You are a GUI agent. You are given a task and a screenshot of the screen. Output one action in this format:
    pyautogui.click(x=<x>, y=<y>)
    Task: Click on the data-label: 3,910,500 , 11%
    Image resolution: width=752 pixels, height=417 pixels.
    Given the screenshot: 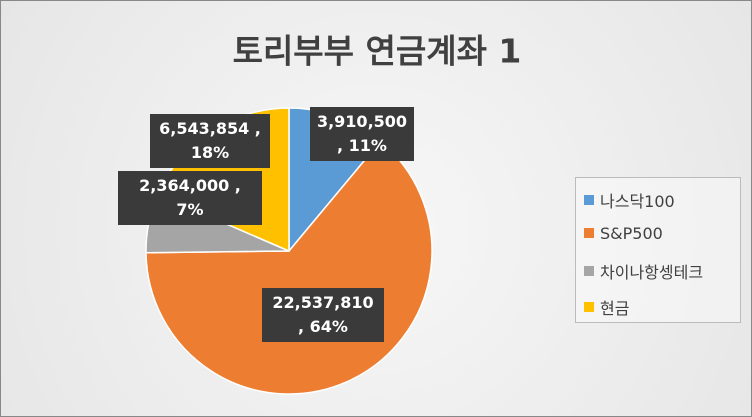 What is the action you would take?
    pyautogui.click(x=362, y=134)
    